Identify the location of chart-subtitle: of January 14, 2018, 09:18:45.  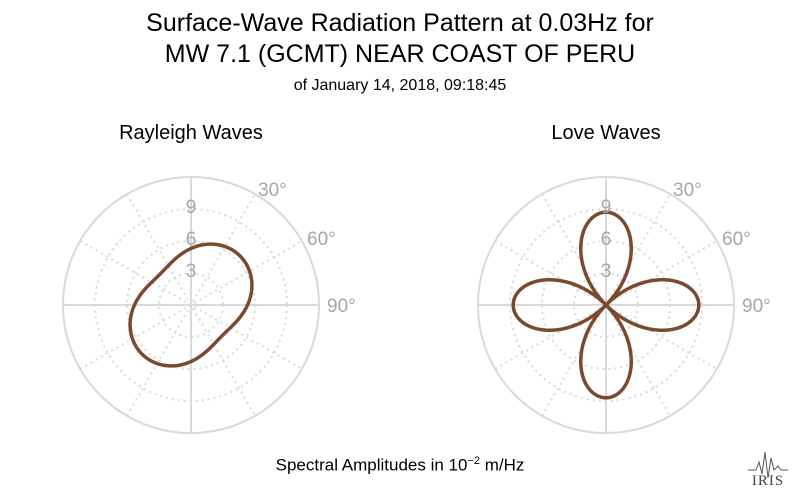
(400, 85).